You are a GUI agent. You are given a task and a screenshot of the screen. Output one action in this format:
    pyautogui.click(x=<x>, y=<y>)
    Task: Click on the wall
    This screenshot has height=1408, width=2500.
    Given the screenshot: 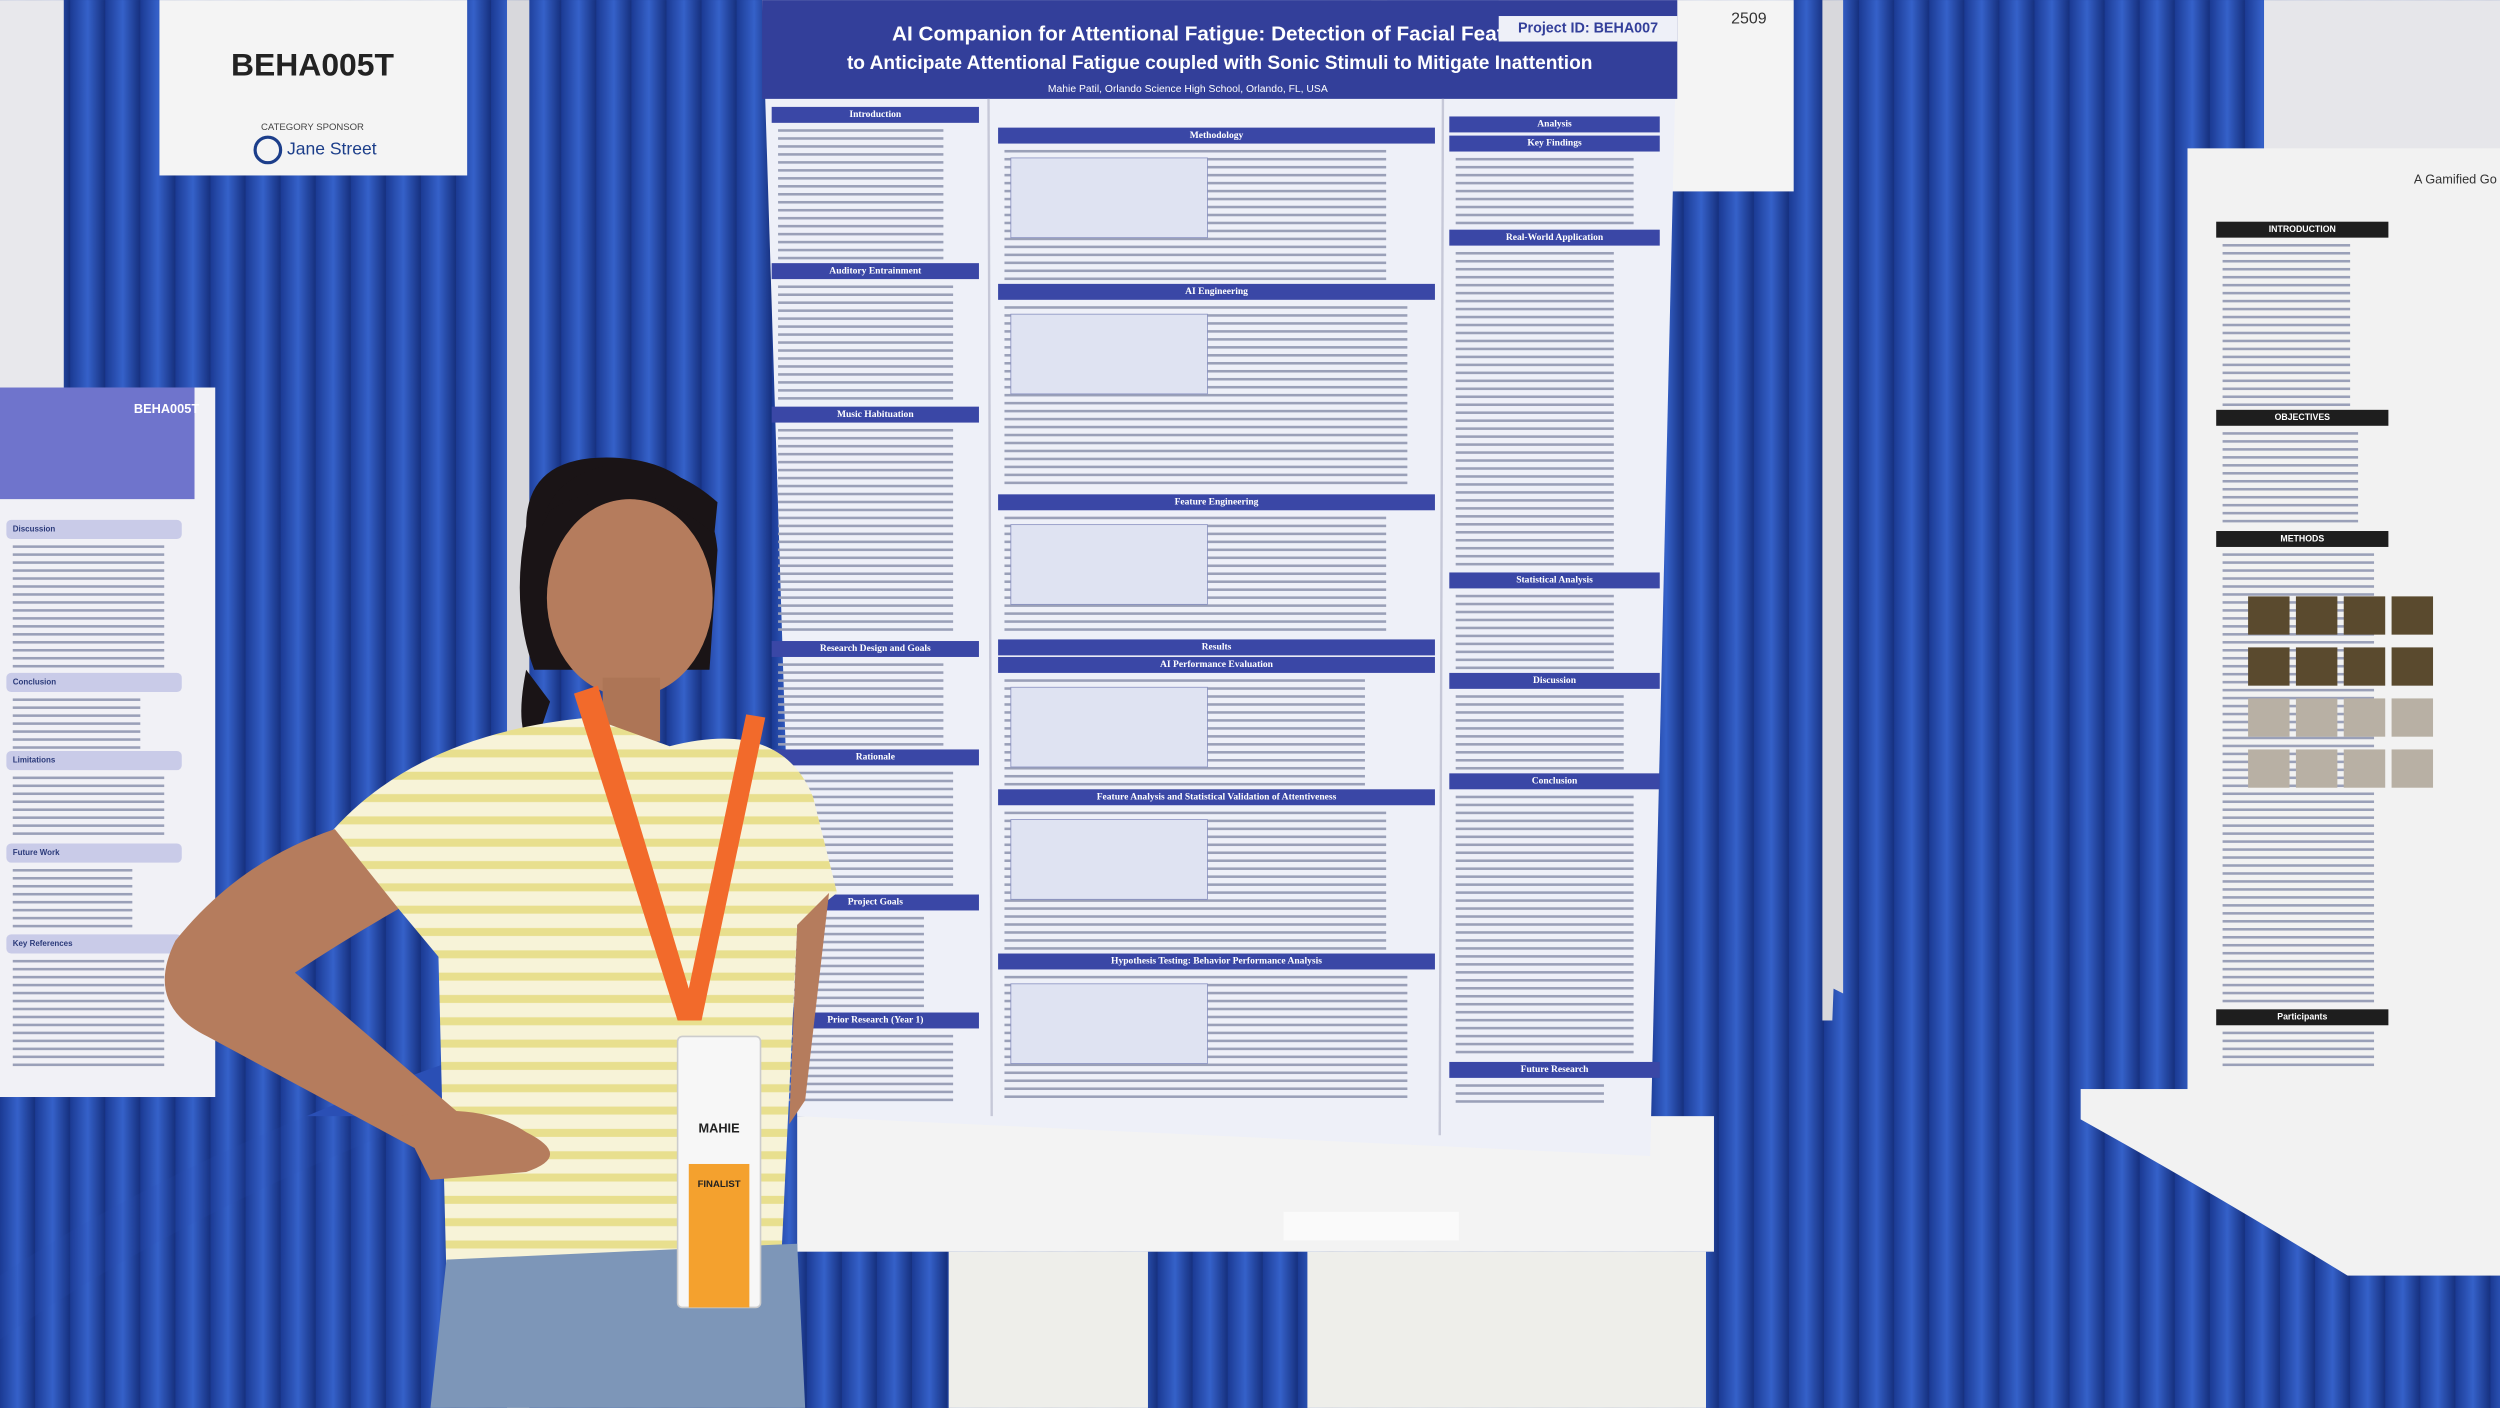 What is the action you would take?
    pyautogui.click(x=32, y=199)
    